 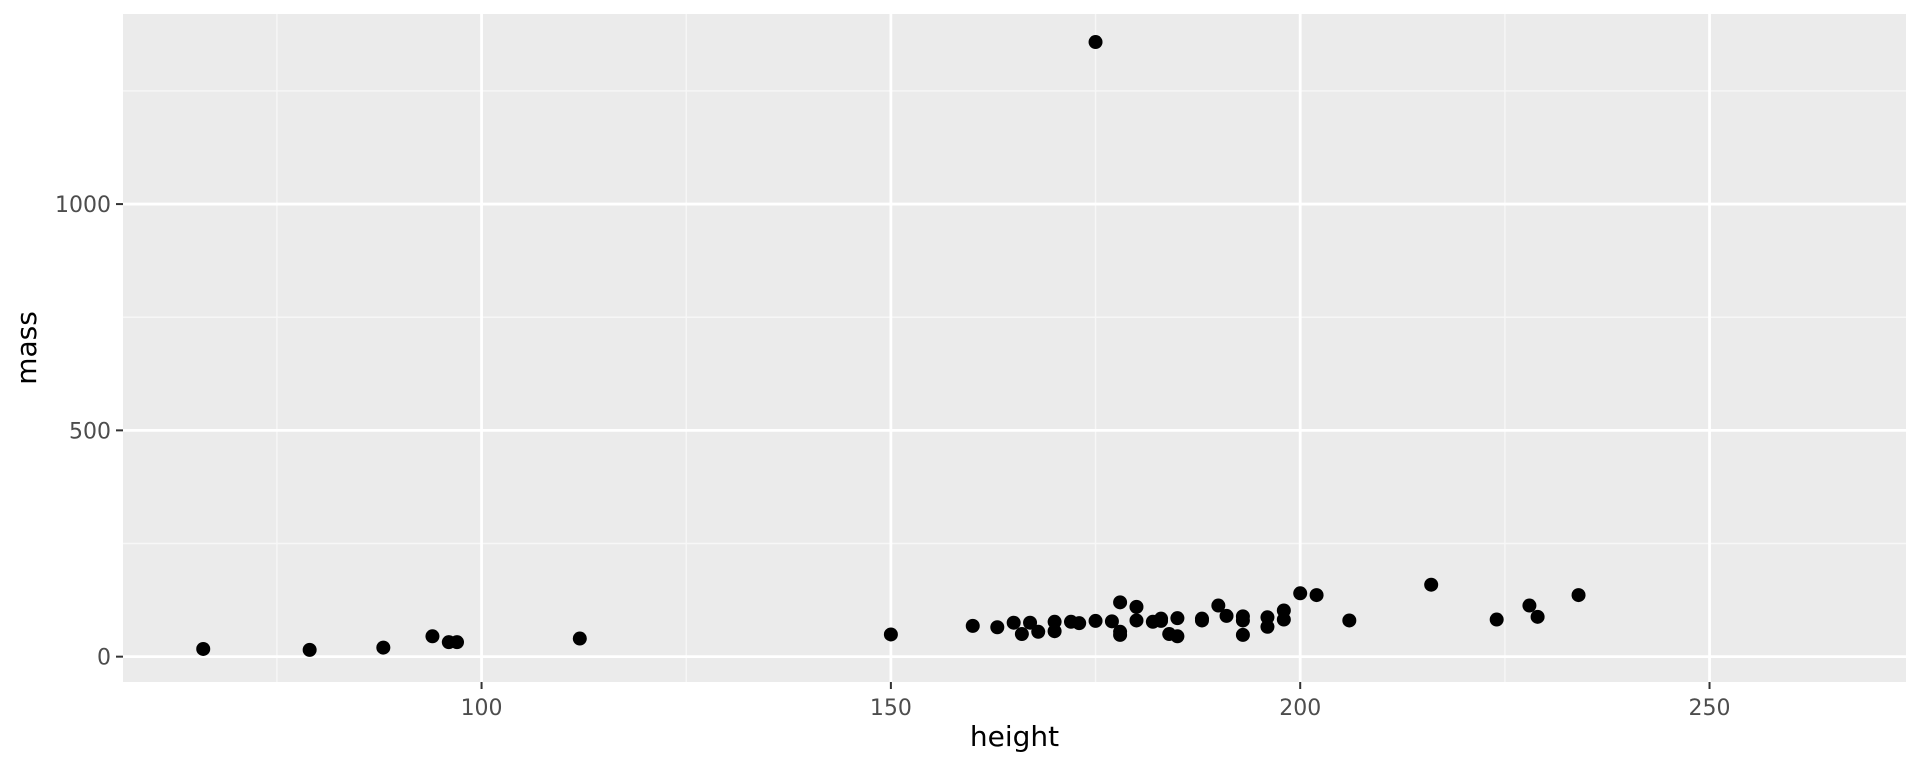 I want to click on y-axis-title: mass, so click(x=26, y=348).